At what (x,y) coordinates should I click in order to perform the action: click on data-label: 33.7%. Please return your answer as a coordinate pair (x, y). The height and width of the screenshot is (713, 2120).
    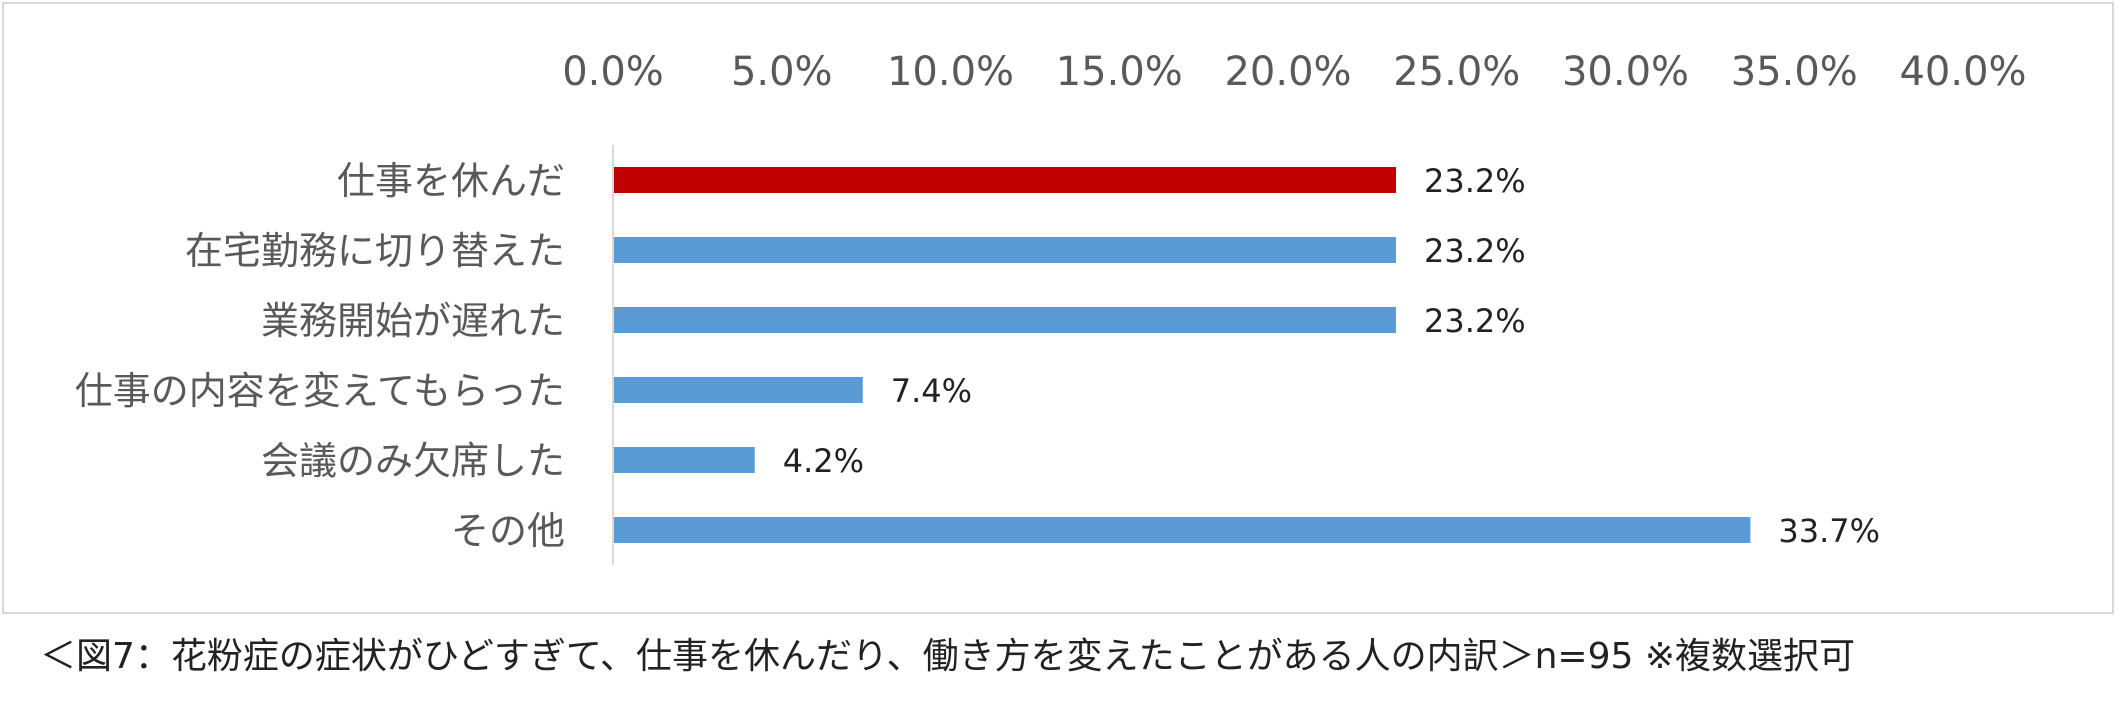
    Looking at the image, I should click on (1829, 531).